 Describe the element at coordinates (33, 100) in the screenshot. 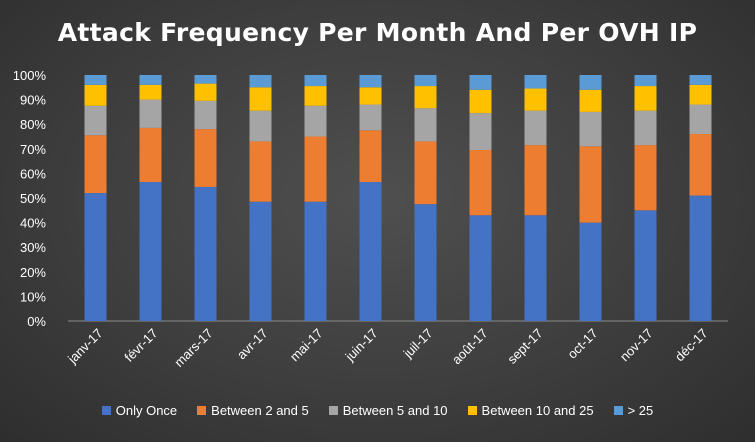

I see `y-tick-label: 90%` at that location.